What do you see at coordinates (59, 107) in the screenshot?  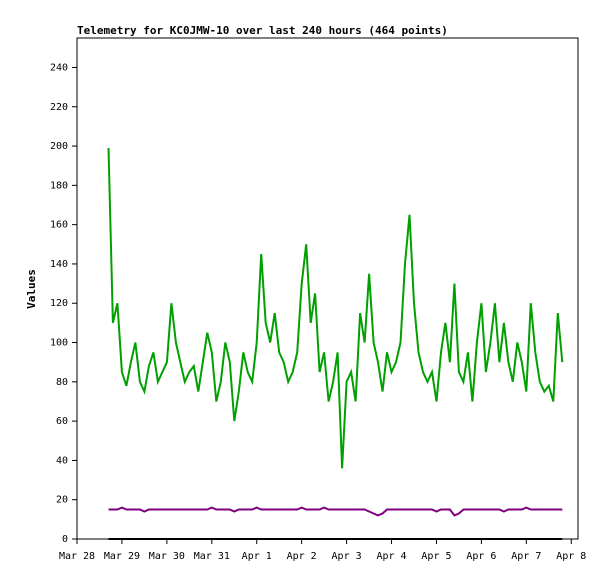 I see `y-tick-label: 220` at bounding box center [59, 107].